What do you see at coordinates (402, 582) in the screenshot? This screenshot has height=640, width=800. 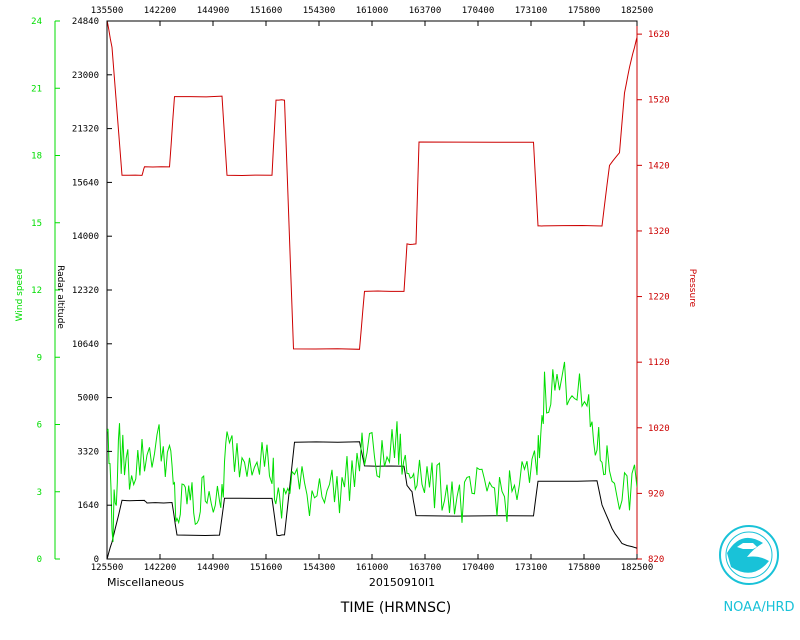 I see `date-label: 20150910I1` at bounding box center [402, 582].